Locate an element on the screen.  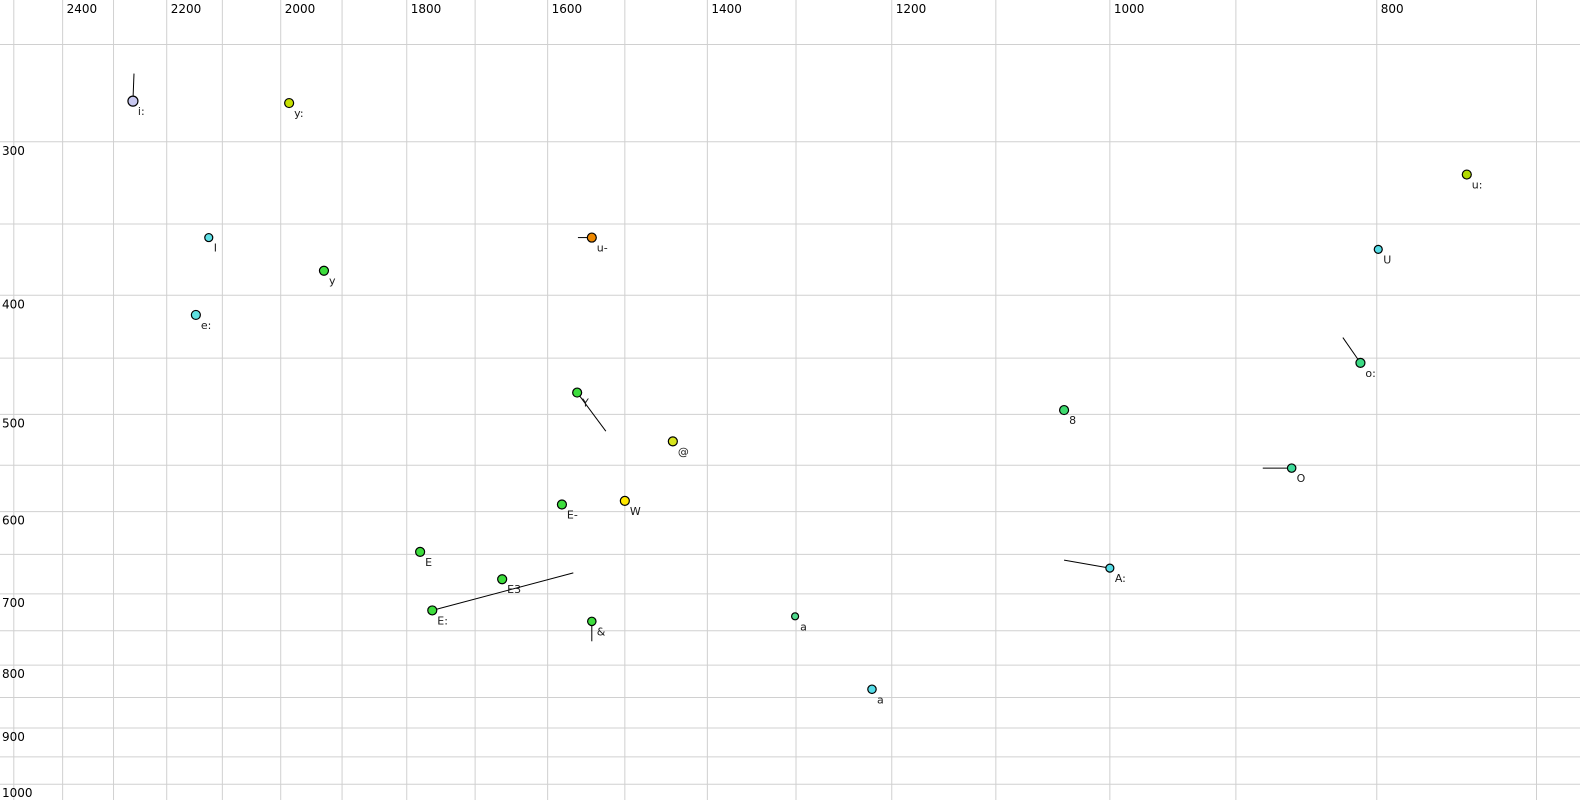
vowel-point-label-9: 8 is located at coordinates (1072, 420).